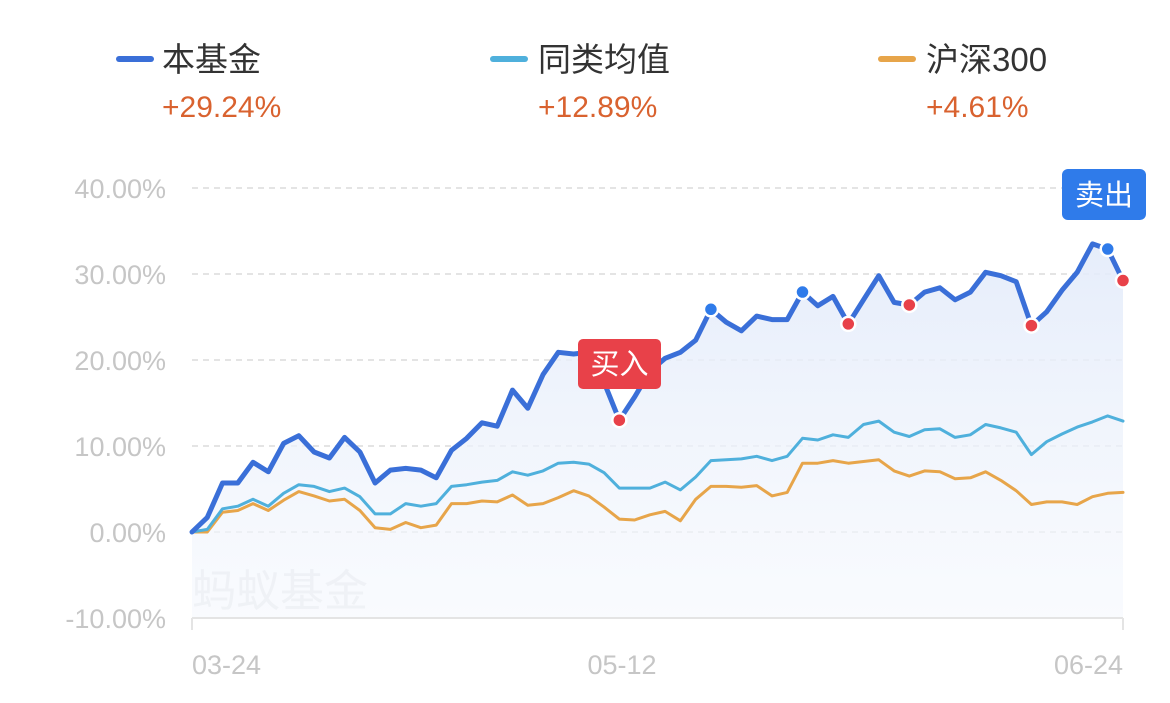 This screenshot has width=1170, height=703. Describe the element at coordinates (135, 59) in the screenshot. I see `fund-line-swatch-icon` at that location.